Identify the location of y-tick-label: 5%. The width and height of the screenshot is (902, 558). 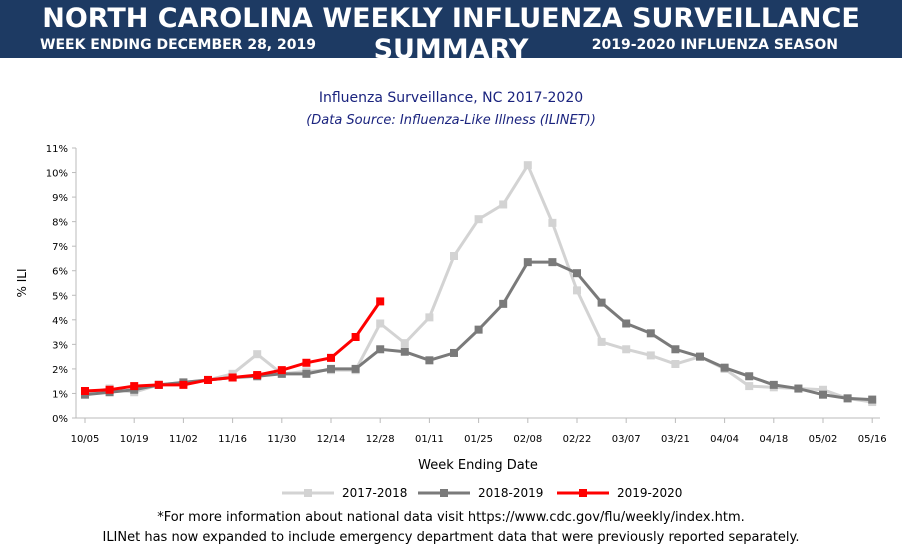
(60, 296).